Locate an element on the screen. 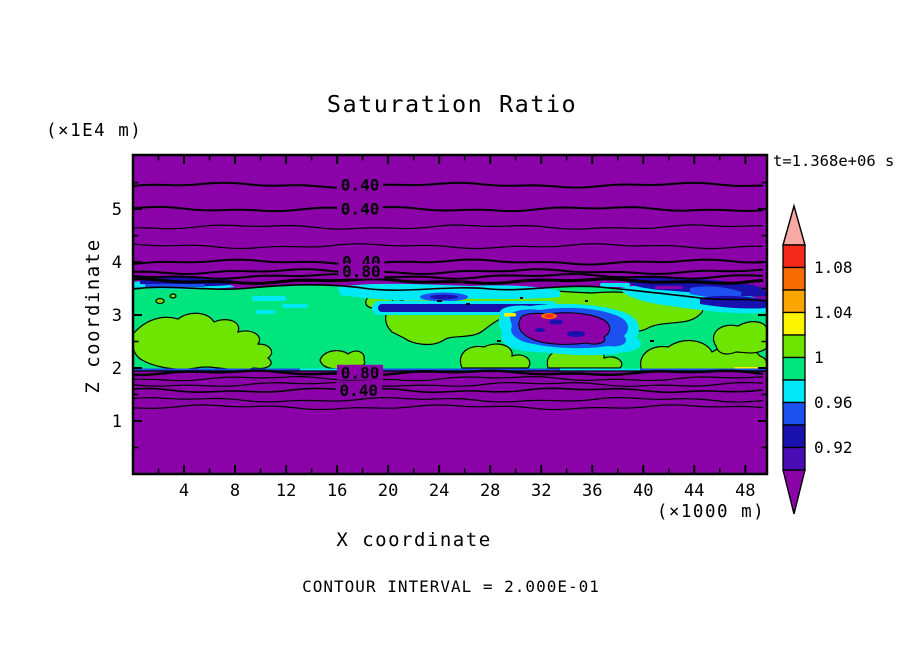  colorbar-tick-label: 1.08 is located at coordinates (833, 267).